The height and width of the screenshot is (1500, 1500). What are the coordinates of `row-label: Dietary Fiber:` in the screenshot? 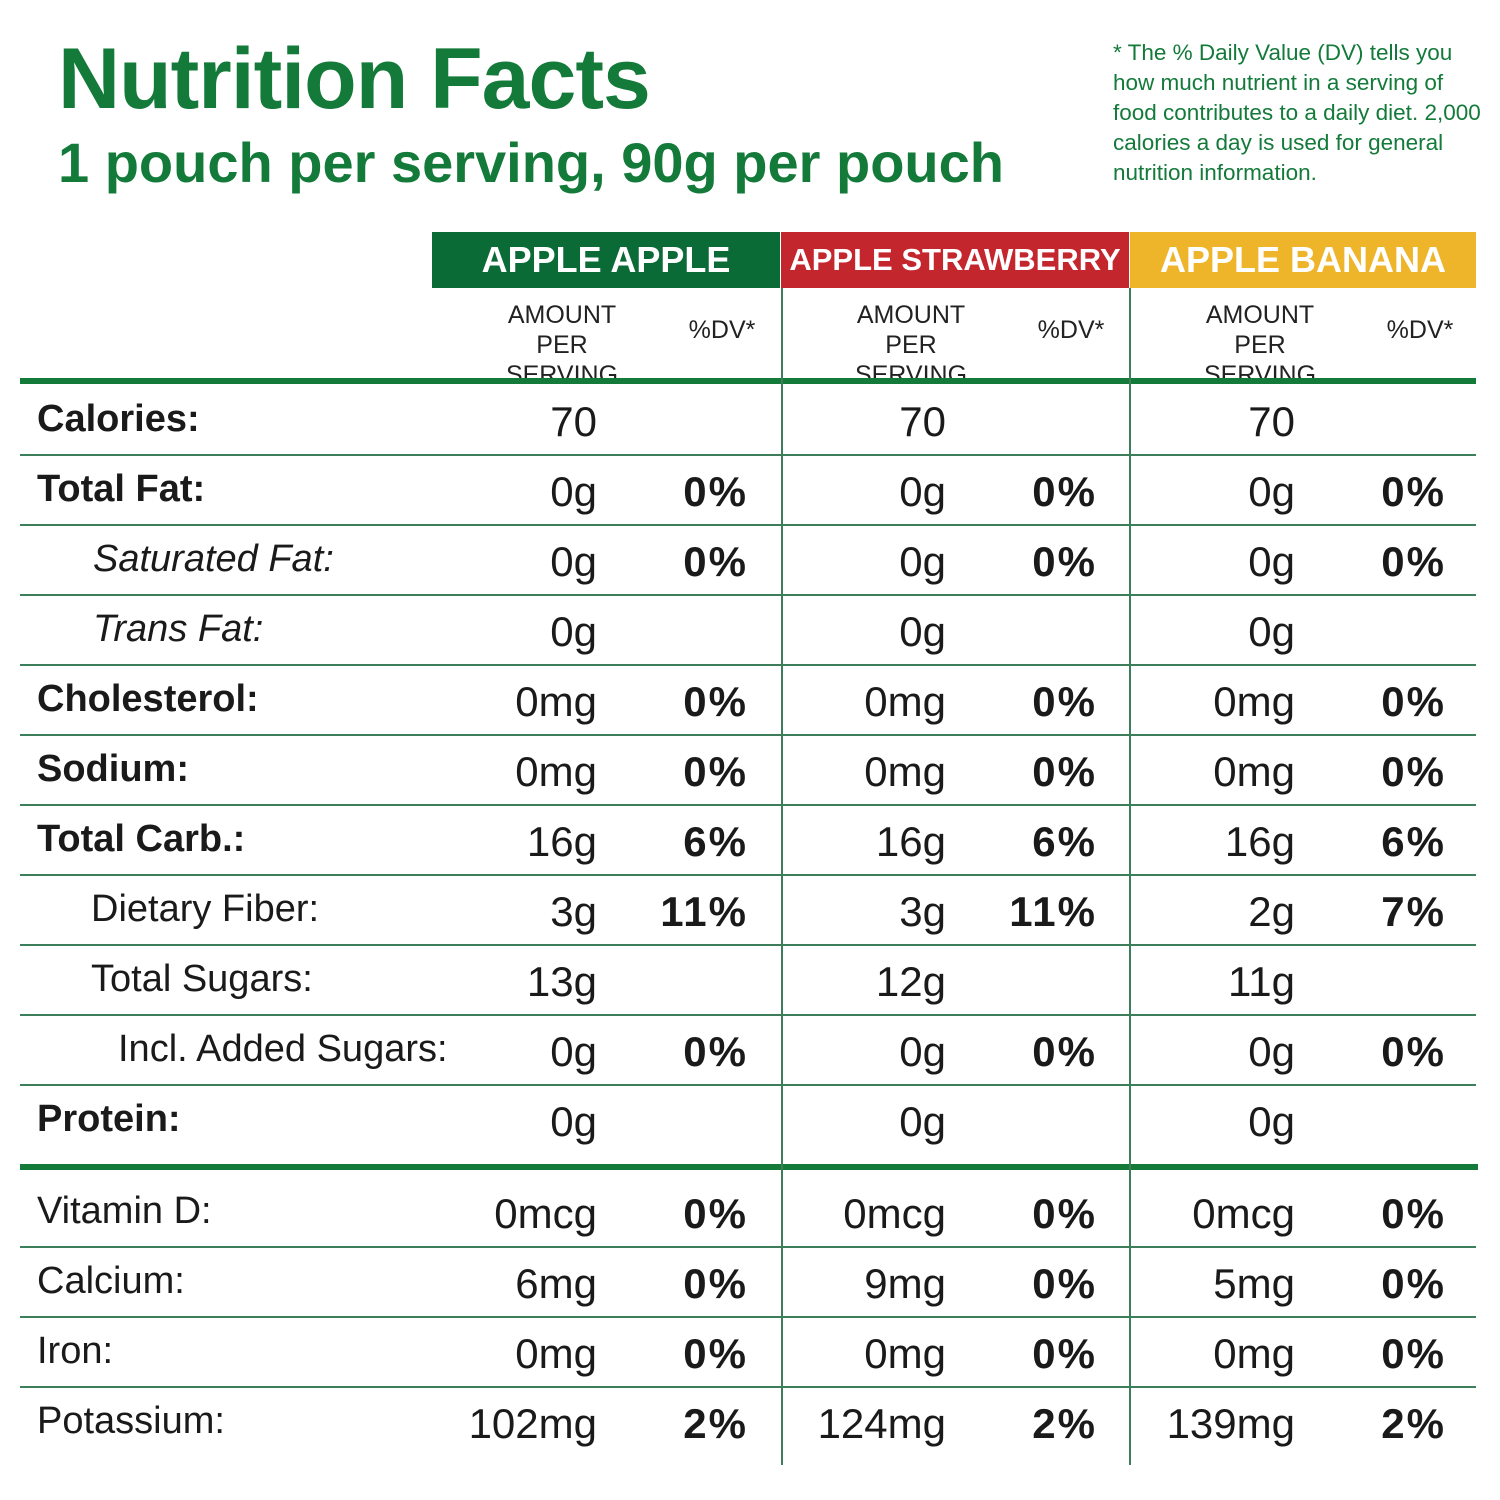 It's located at (205, 909).